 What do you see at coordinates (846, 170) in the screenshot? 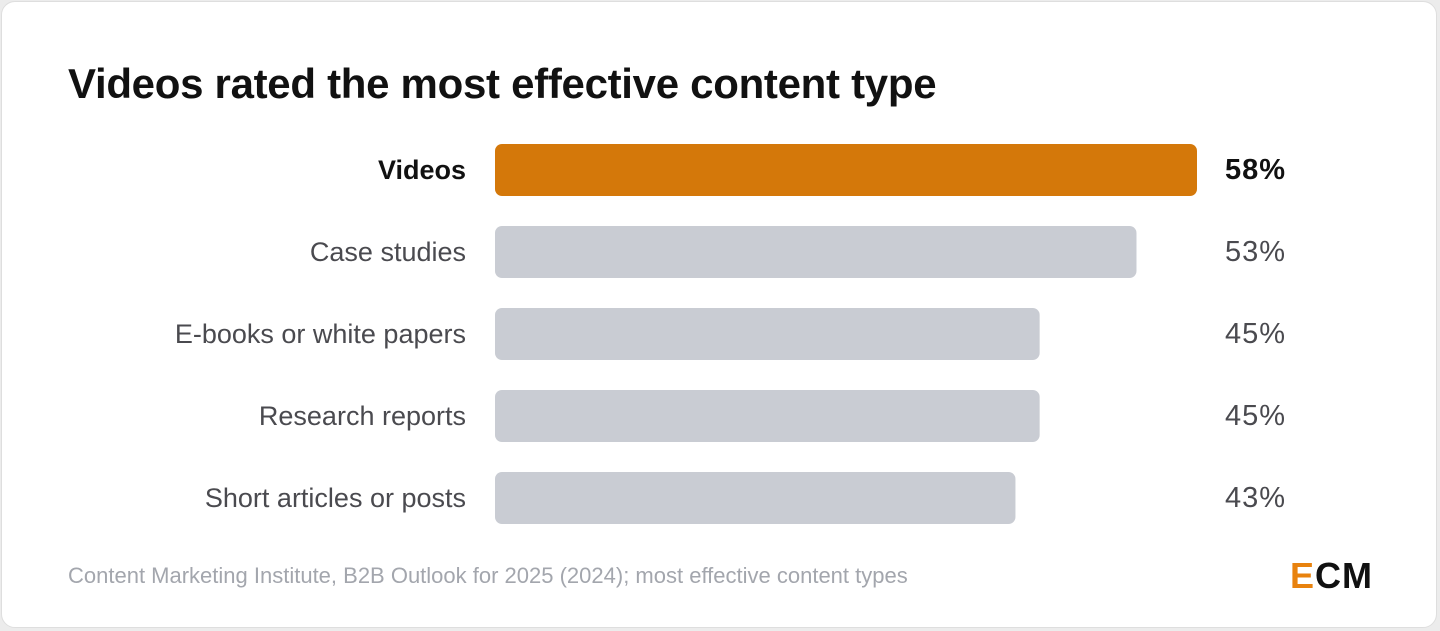
I see `bar-videos` at bounding box center [846, 170].